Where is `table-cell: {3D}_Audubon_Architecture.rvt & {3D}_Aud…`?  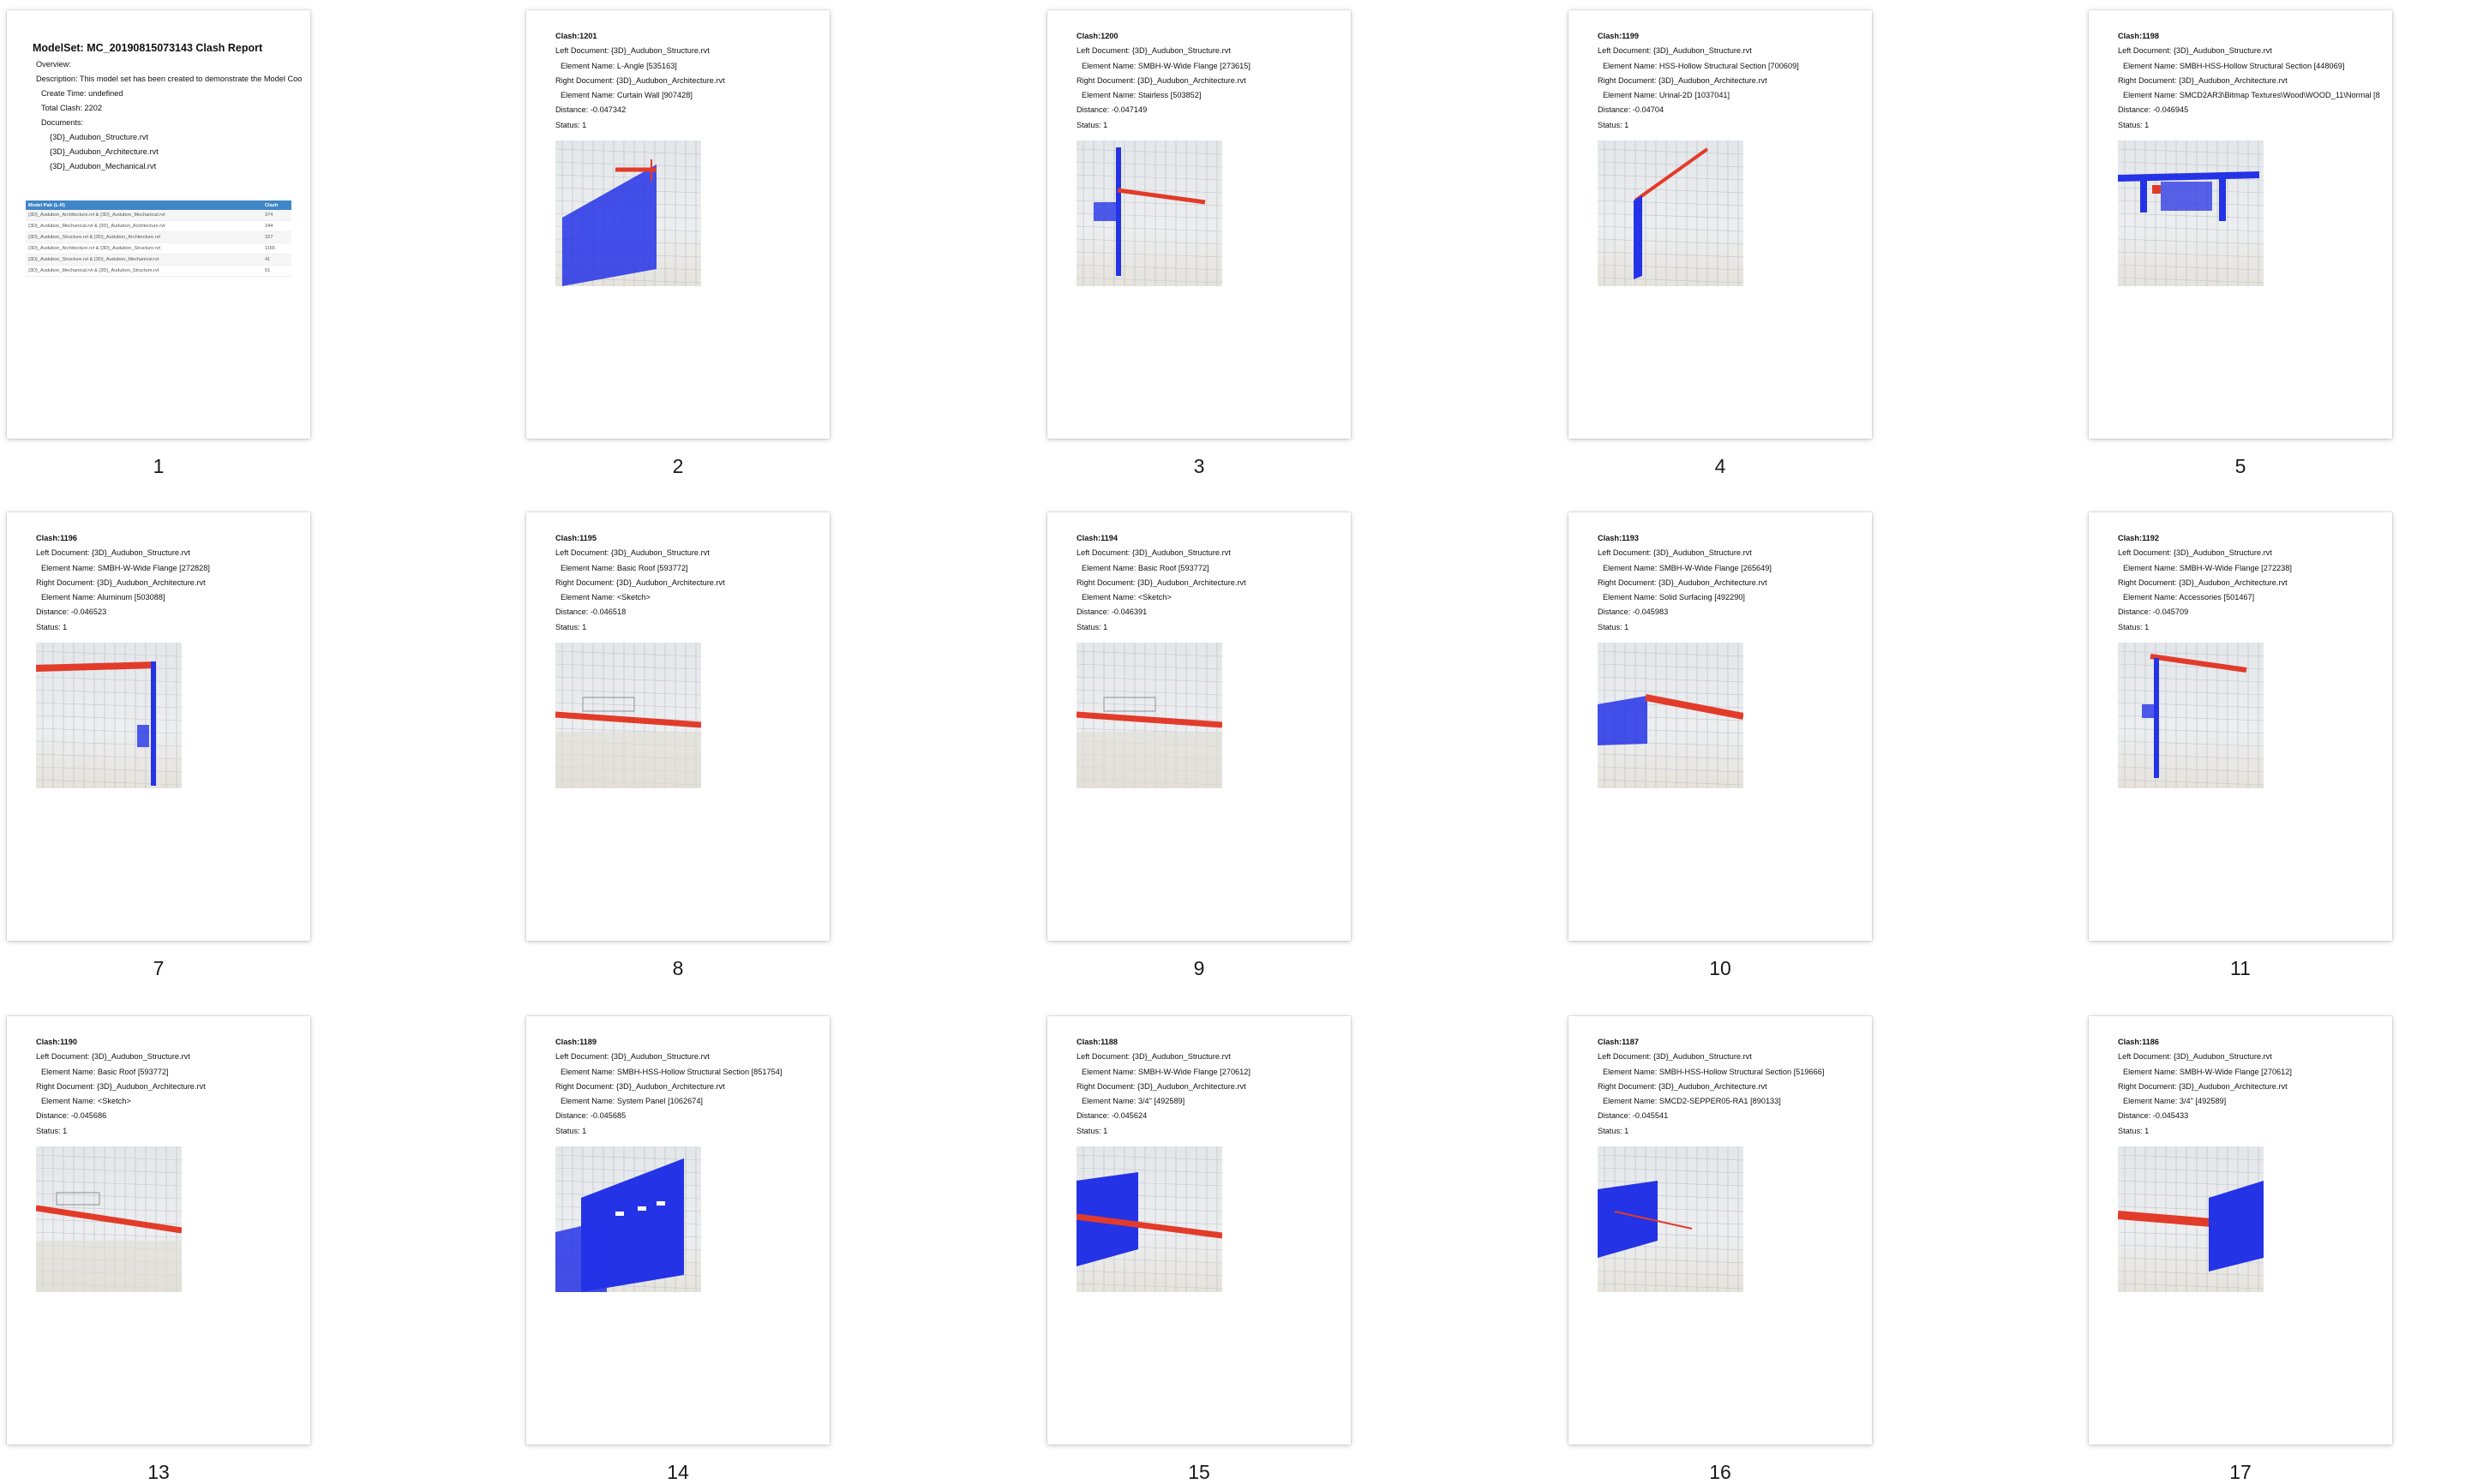
table-cell: {3D}_Audubon_Architecture.rvt & {3D}_Aud… is located at coordinates (144, 216).